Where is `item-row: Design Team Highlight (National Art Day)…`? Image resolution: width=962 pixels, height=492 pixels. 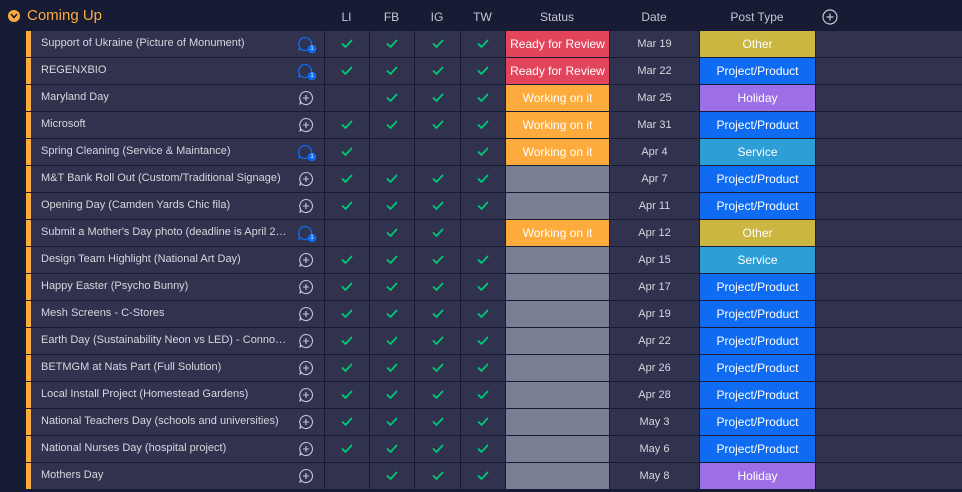
item-row: Design Team Highlight (National Art Day)… is located at coordinates (481, 260).